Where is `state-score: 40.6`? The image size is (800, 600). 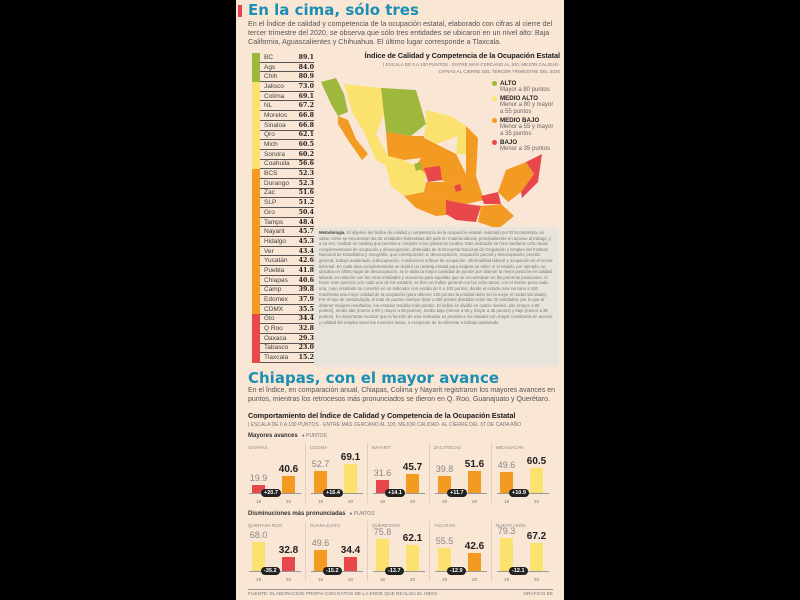 state-score: 40.6 is located at coordinates (306, 280).